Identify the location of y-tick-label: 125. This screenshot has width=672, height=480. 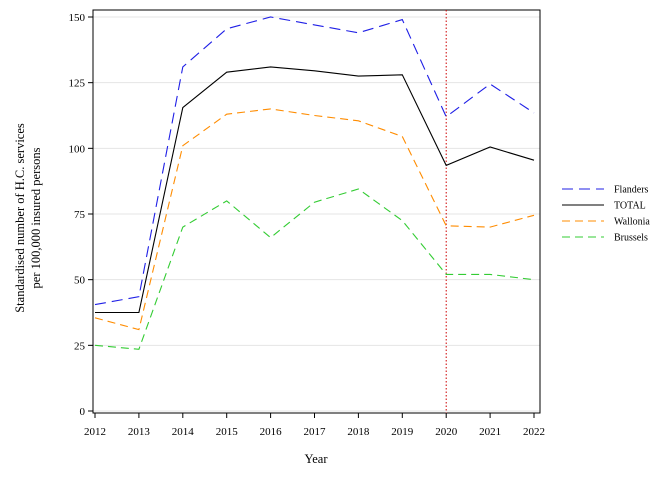
(77, 84).